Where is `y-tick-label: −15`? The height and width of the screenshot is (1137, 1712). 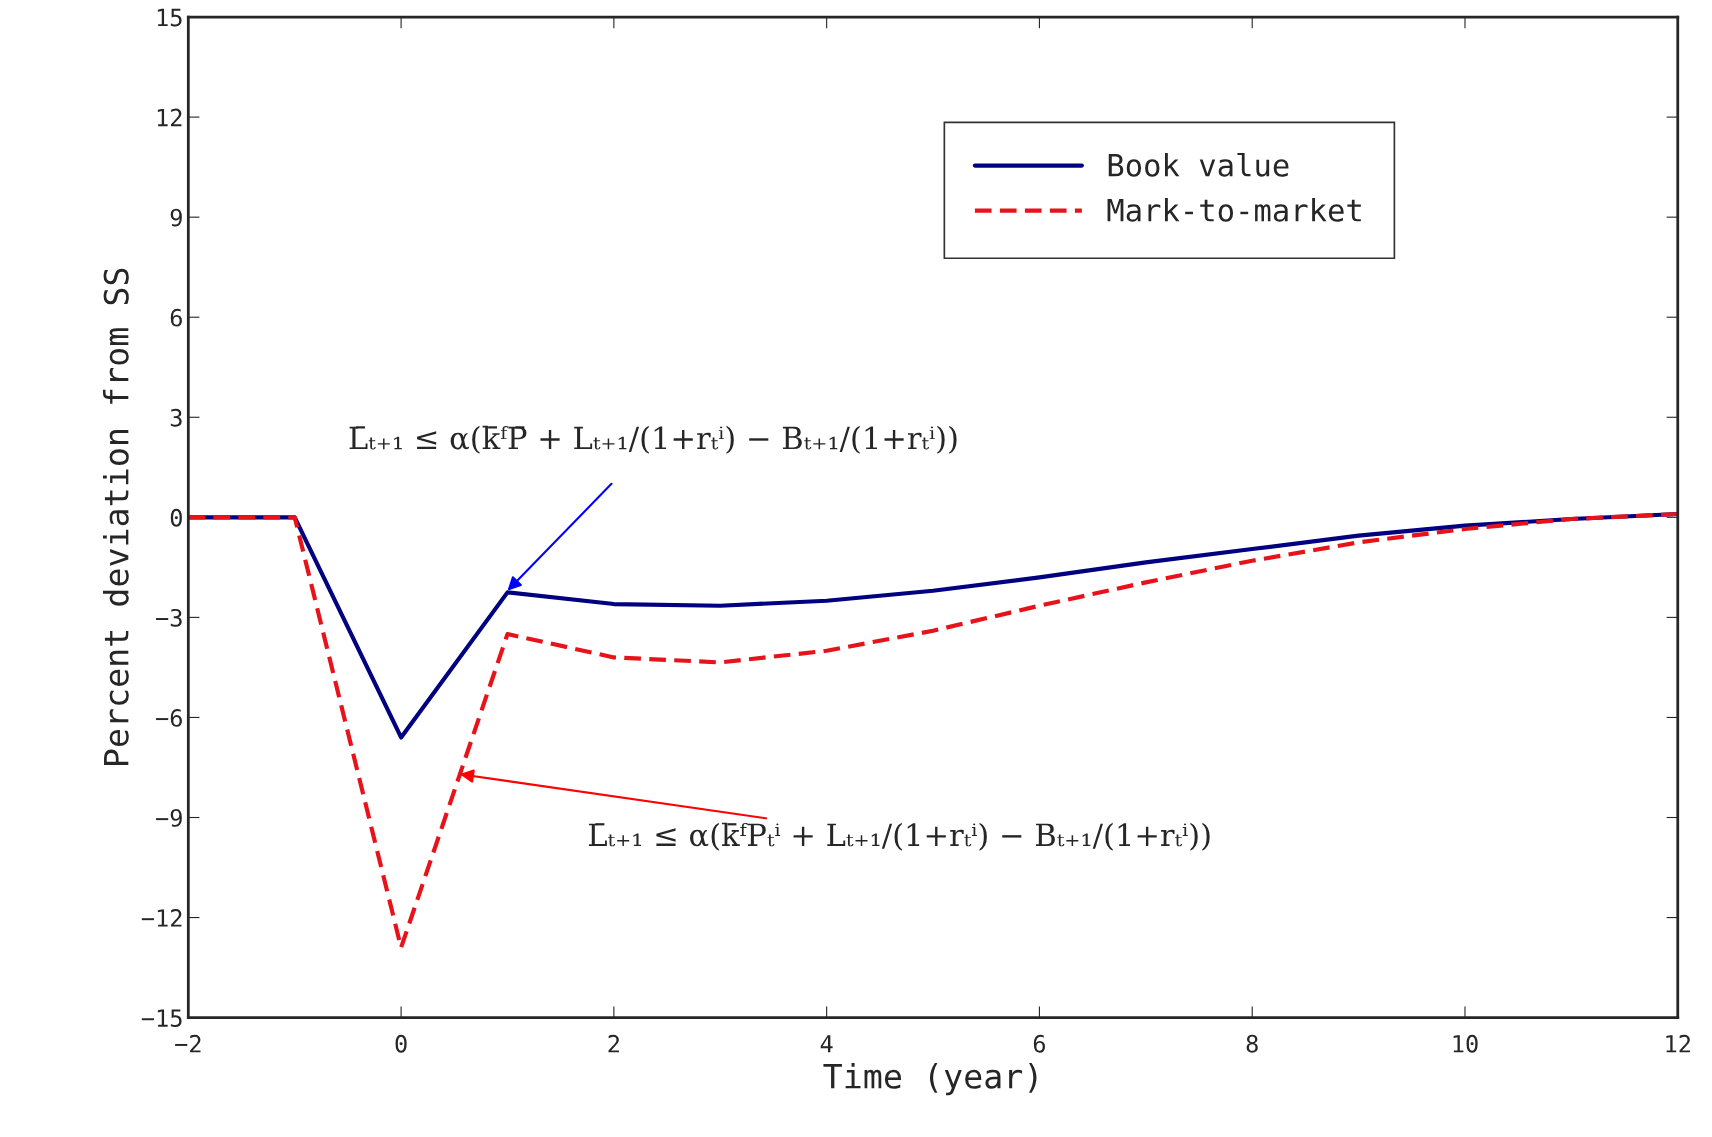
y-tick-label: −15 is located at coordinates (161, 1018).